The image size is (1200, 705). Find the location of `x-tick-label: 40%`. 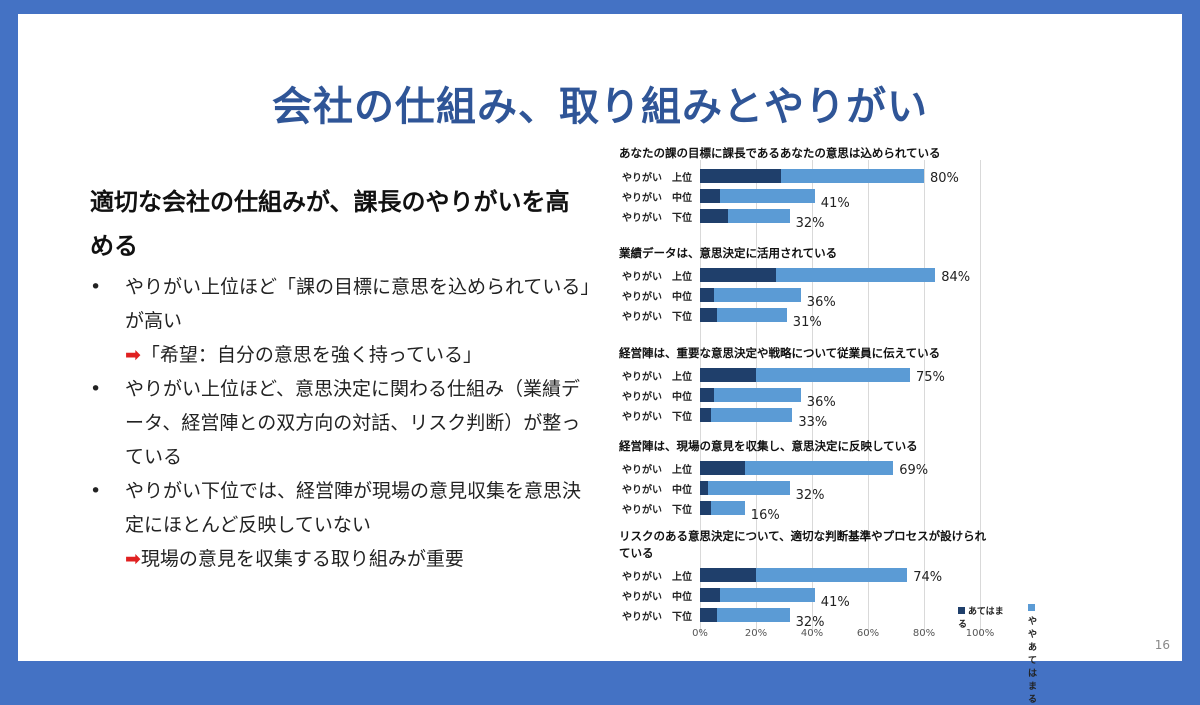

x-tick-label: 40% is located at coordinates (812, 633).